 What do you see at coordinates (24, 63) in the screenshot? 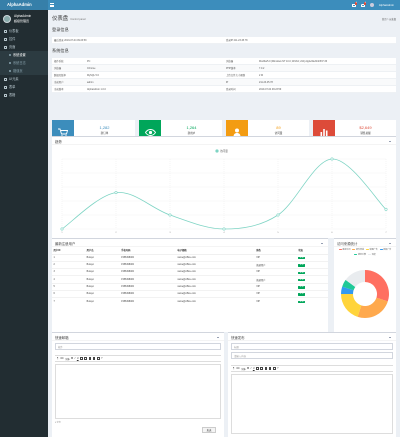
I see `sidebar-item-logs: 系统日志` at bounding box center [24, 63].